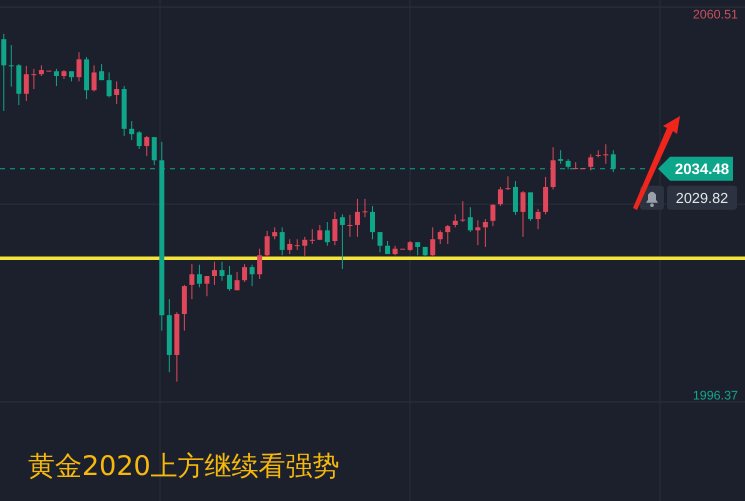 The image size is (745, 501). I want to click on title: 黄金2020上方继续看强势, so click(184, 466).